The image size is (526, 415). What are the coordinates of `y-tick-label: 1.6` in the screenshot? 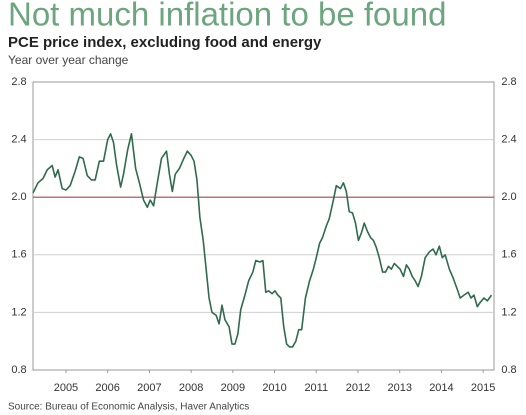 It's located at (18, 255).